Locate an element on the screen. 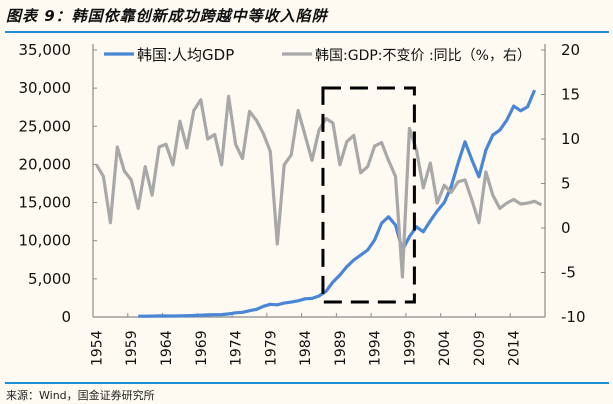 This screenshot has height=404, width=613. title-divider is located at coordinates (307, 32).